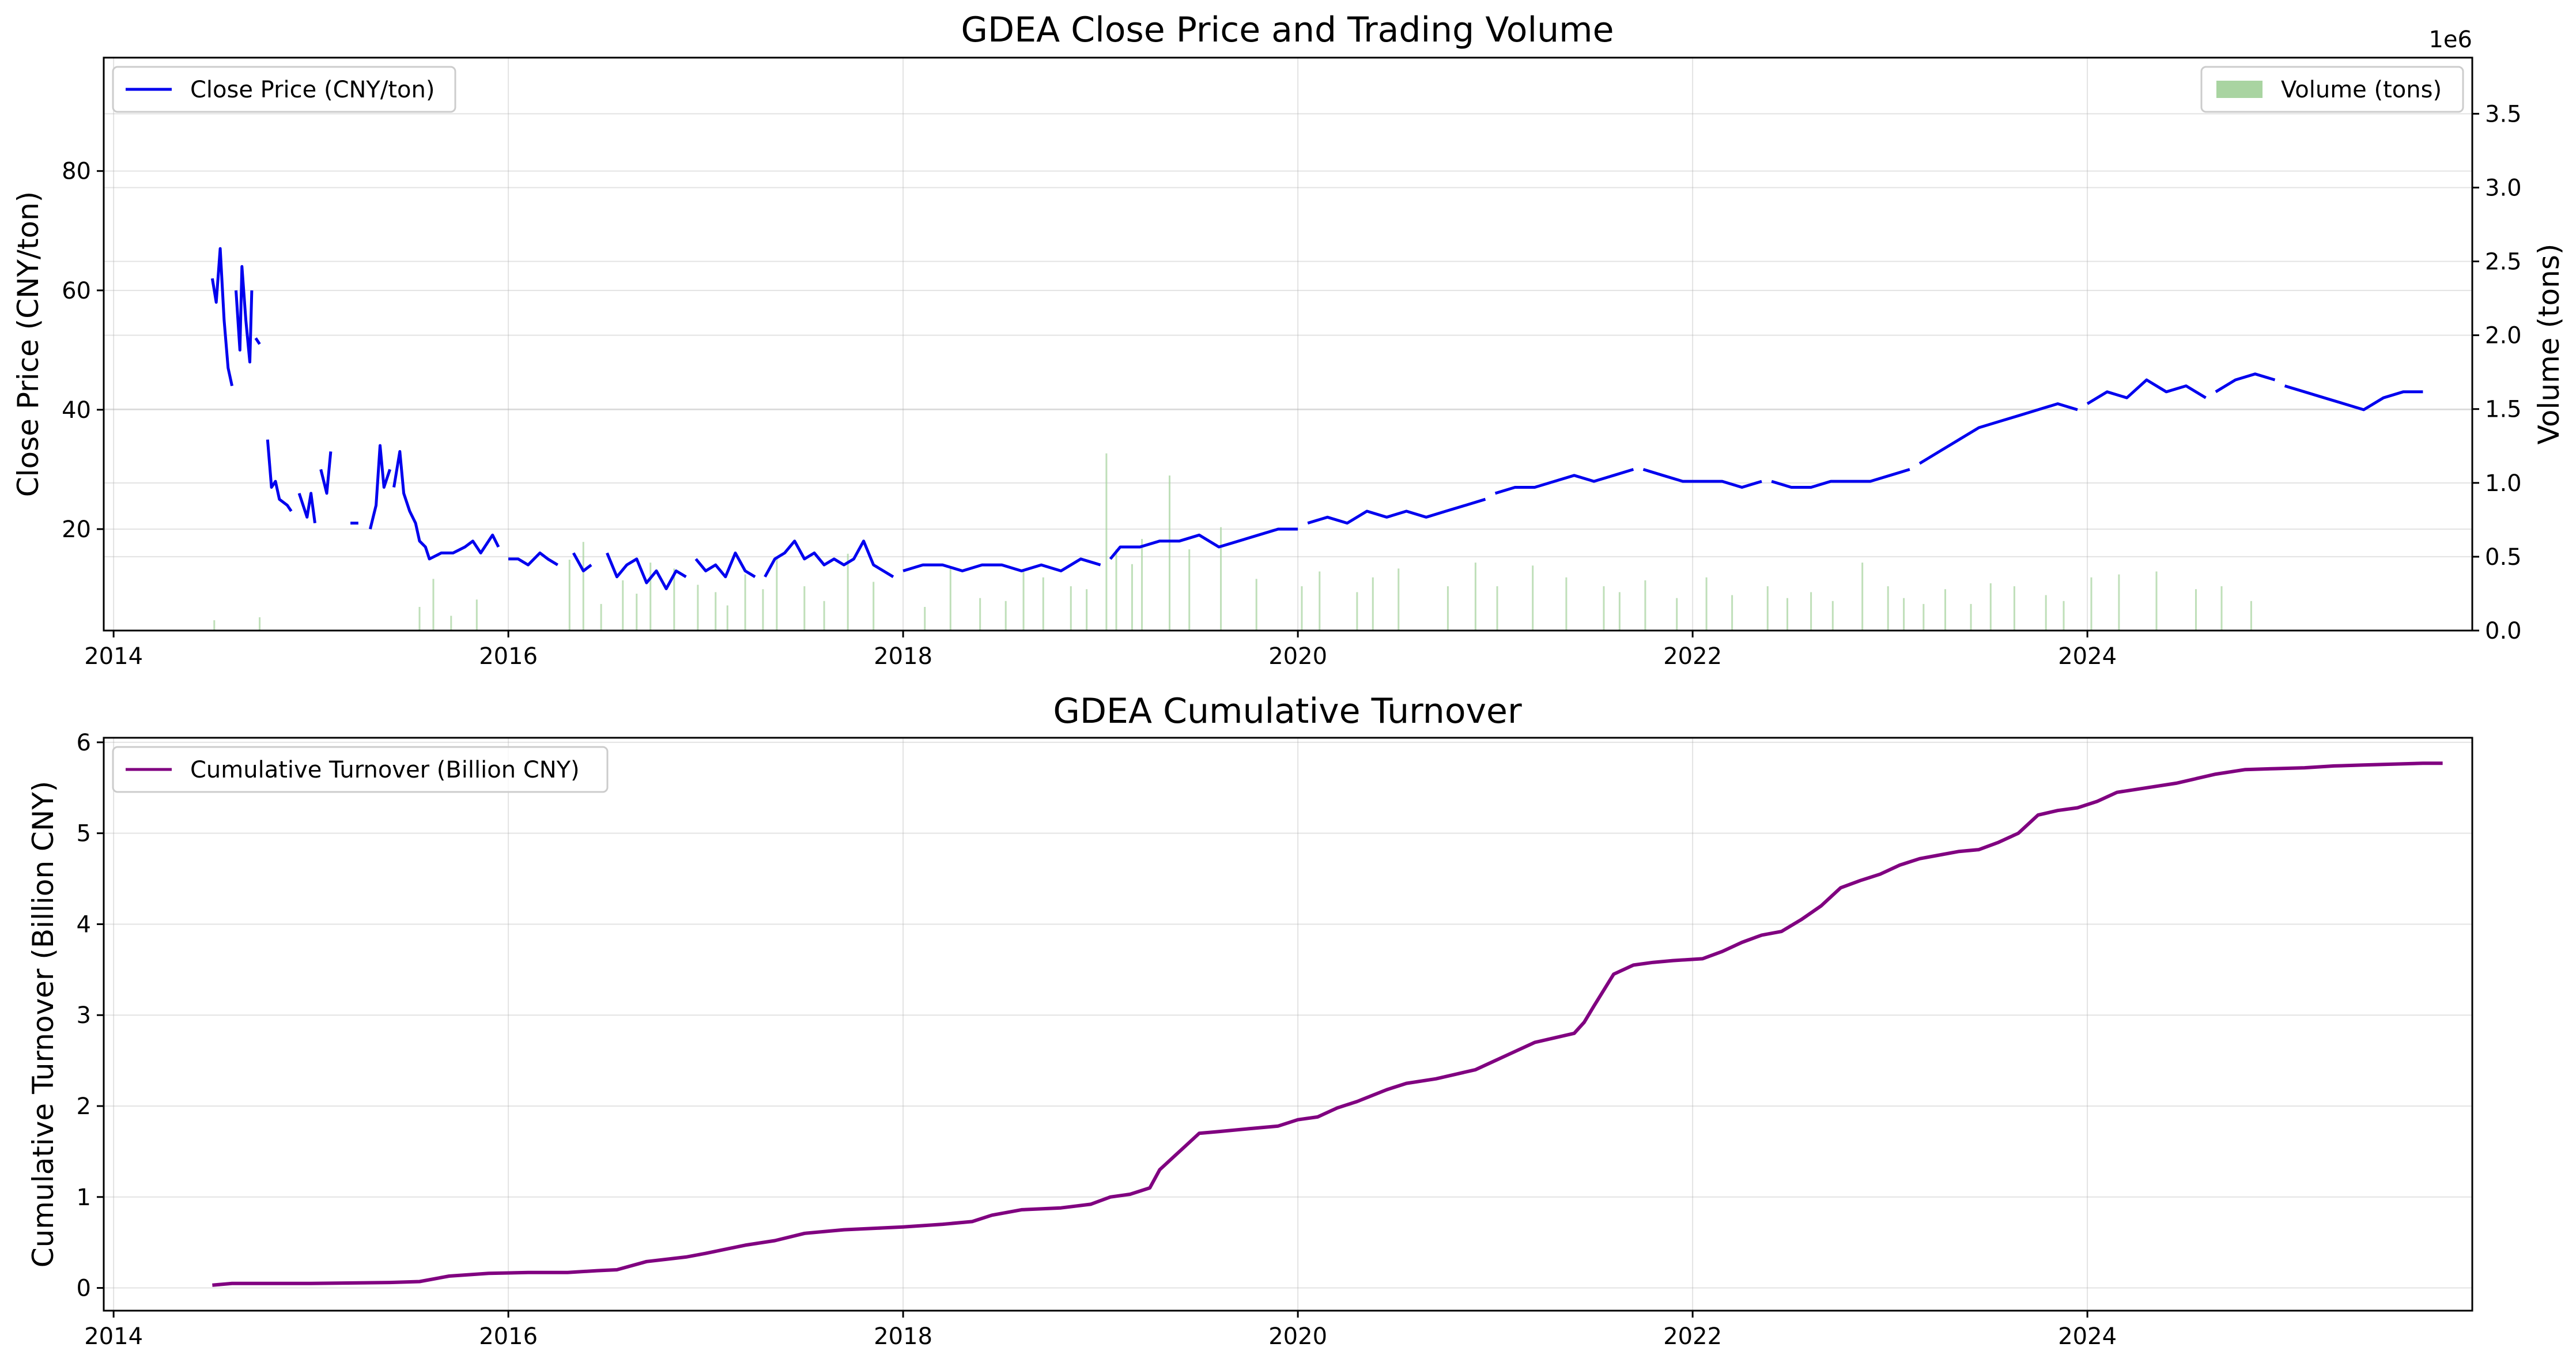 The height and width of the screenshot is (1366, 2576). I want to click on chart-title: GDEA Close Price and Trading Volume, so click(1287, 30).